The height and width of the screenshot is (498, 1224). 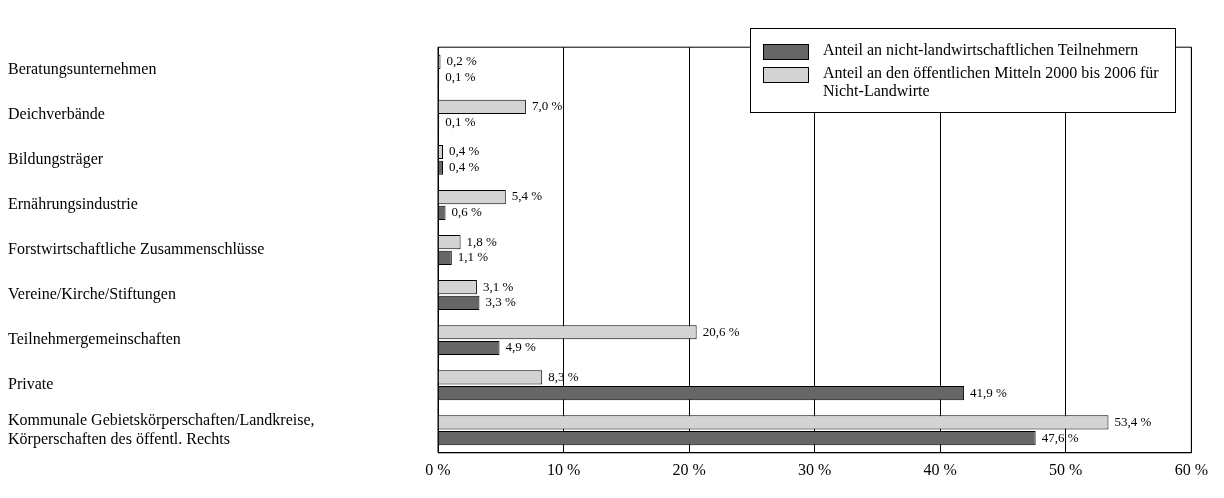 What do you see at coordinates (1066, 469) in the screenshot?
I see `x-tick-label: 50 %` at bounding box center [1066, 469].